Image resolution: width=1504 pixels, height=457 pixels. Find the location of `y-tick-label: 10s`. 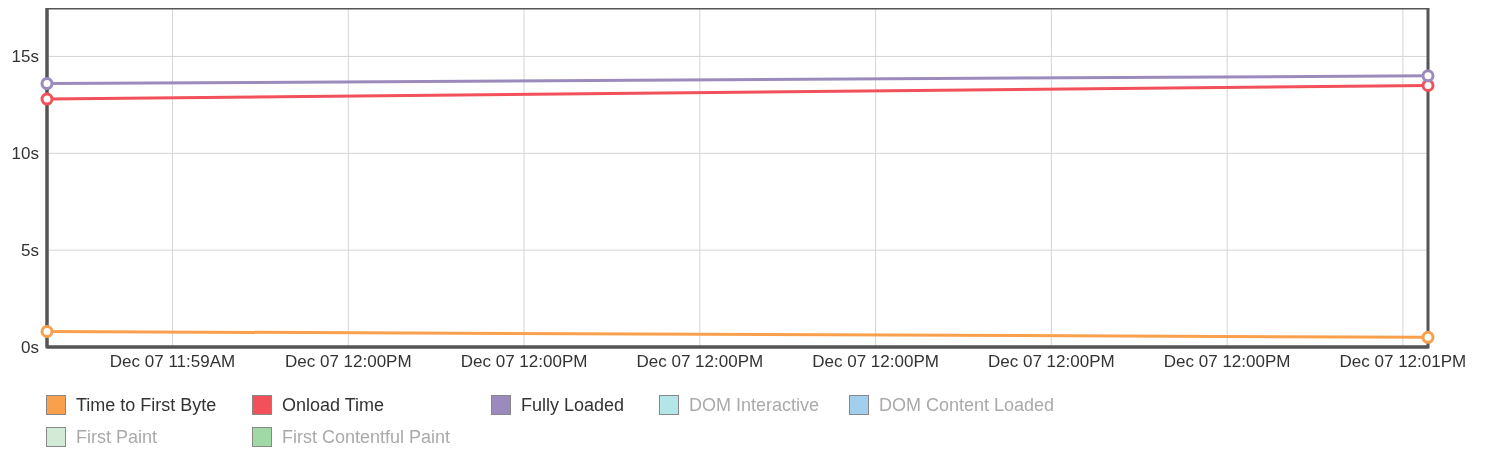

y-tick-label: 10s is located at coordinates (25, 154).